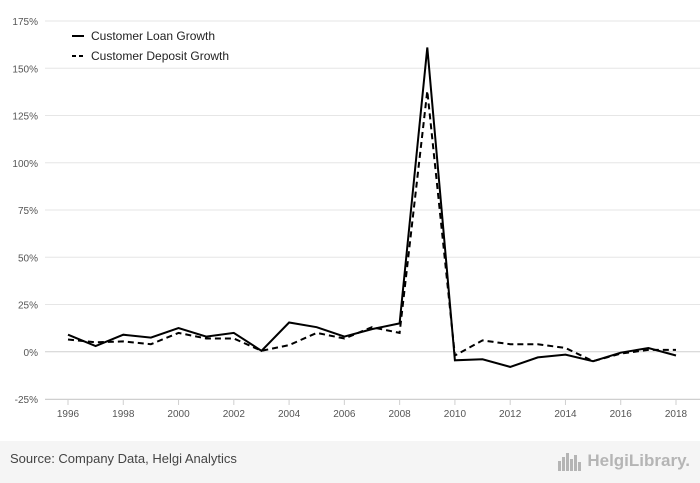 This screenshot has height=483, width=700. What do you see at coordinates (289, 414) in the screenshot?
I see `x-tick-label: 2004` at bounding box center [289, 414].